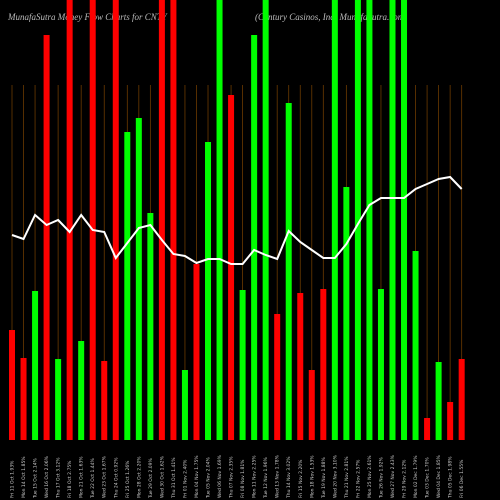  I want to click on x-tick-label: Thu 14 Nov 3.02%, so click(289, 477).